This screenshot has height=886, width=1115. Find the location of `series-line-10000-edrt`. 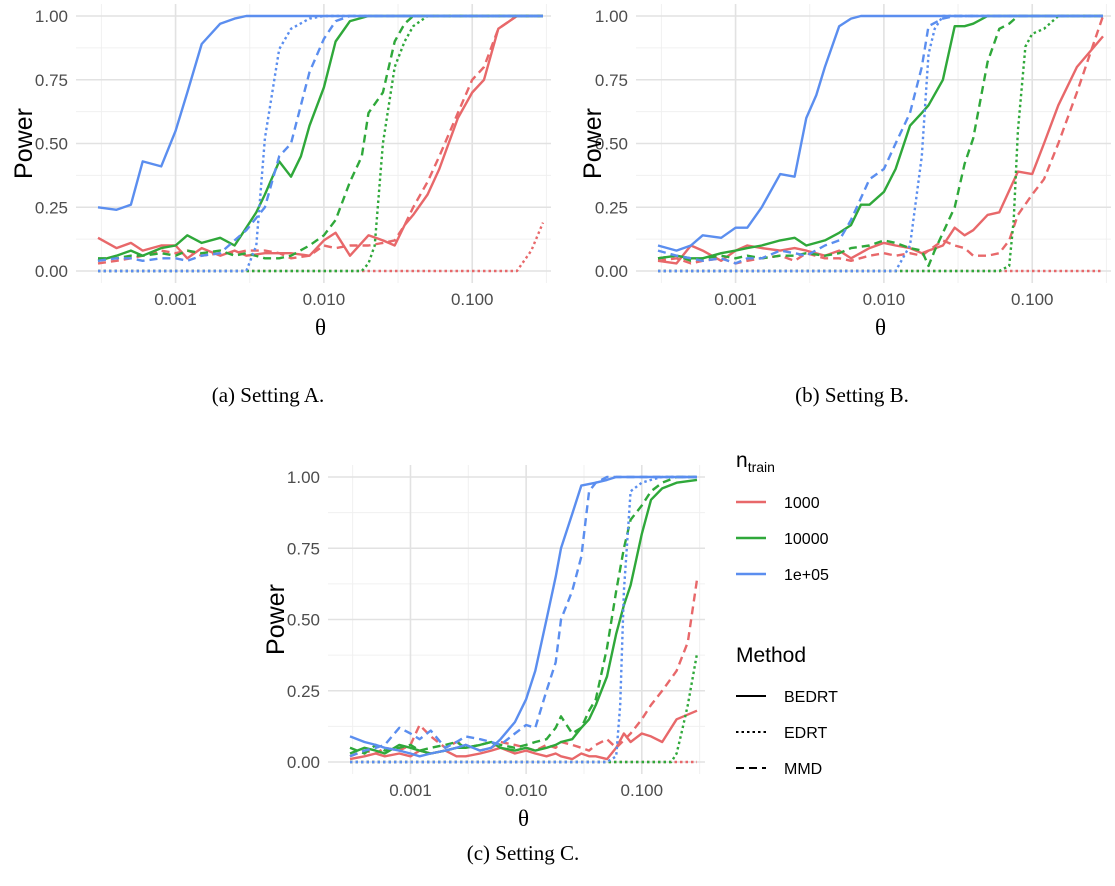

series-line-10000-edrt is located at coordinates (880, 143).